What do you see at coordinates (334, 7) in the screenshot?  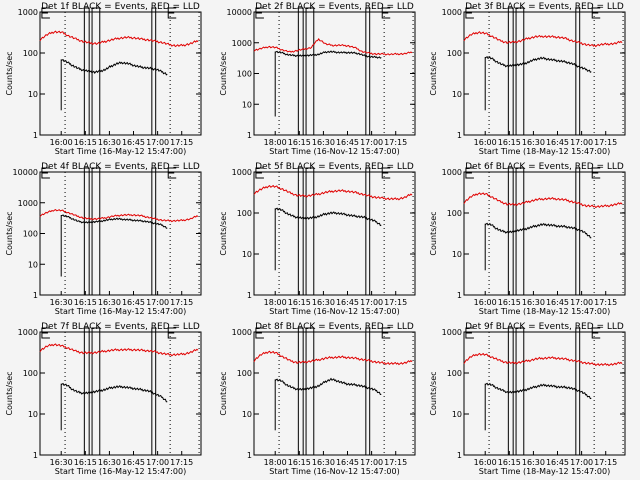 I see `panel-title: Det 2f BLACK = Events, RED = LLD` at bounding box center [334, 7].